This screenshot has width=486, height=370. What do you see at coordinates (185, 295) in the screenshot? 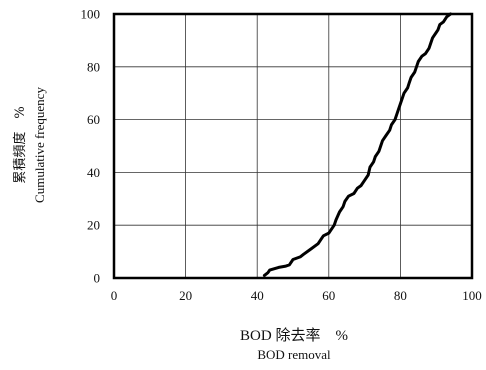
I see `x-tick-label: 20` at bounding box center [185, 295].